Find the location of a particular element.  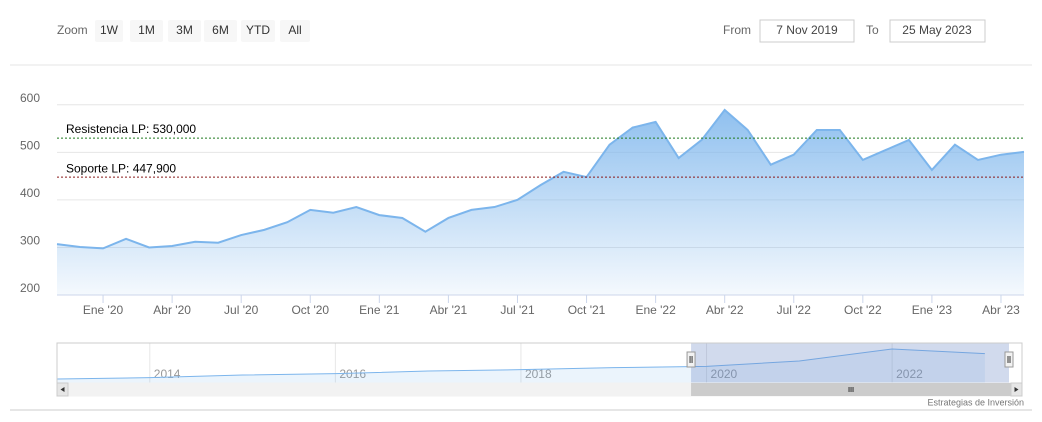

y-tick-label: 400 is located at coordinates (30, 193).